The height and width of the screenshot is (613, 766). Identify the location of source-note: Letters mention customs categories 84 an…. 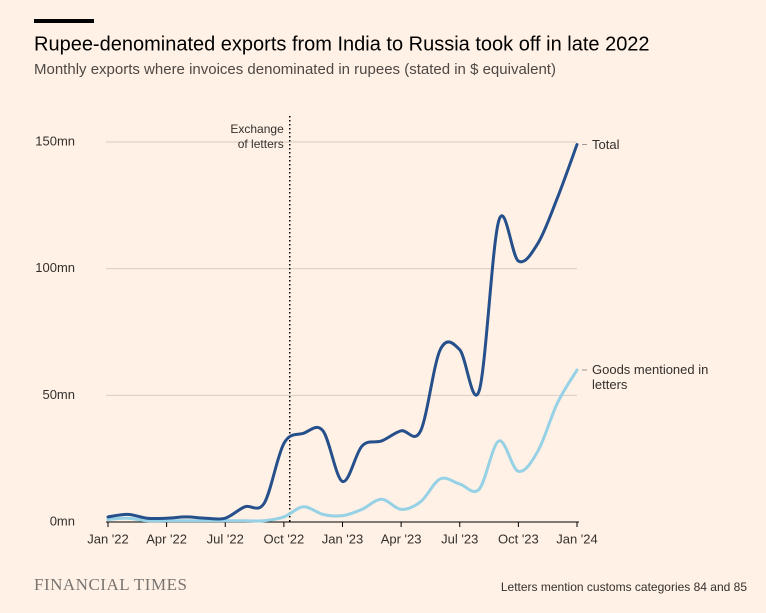
(624, 587).